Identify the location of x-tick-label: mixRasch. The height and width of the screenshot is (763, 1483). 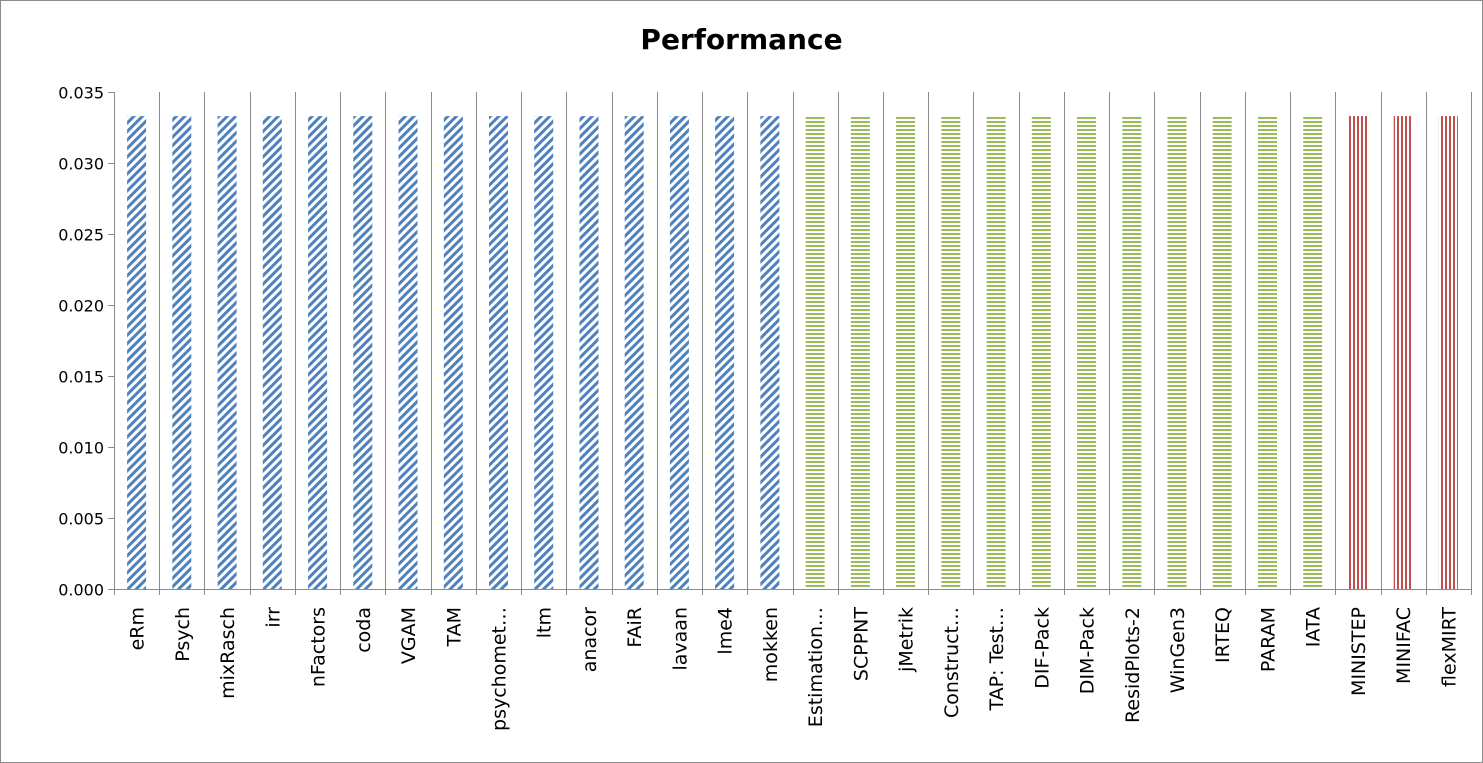
(228, 653).